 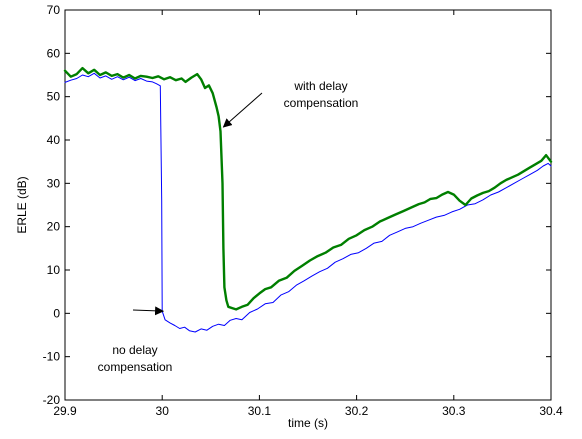 I want to click on y-tick-label: -20, so click(x=52, y=400).